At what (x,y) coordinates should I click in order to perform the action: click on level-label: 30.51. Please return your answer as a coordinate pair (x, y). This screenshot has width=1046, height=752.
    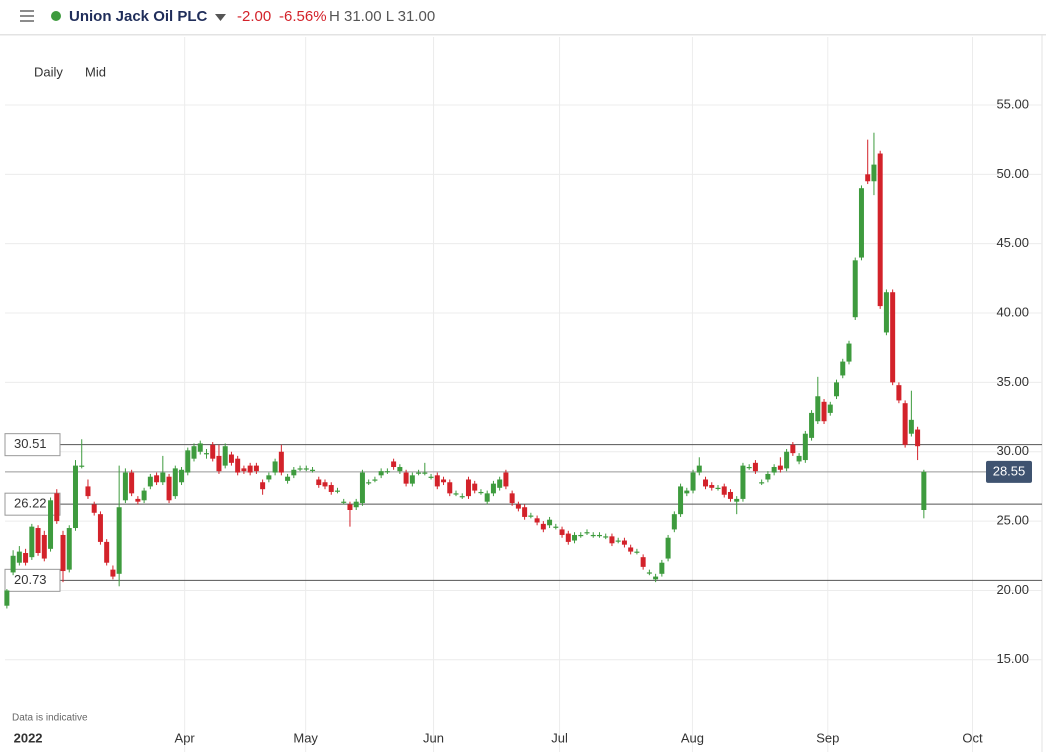
    Looking at the image, I should click on (30, 443).